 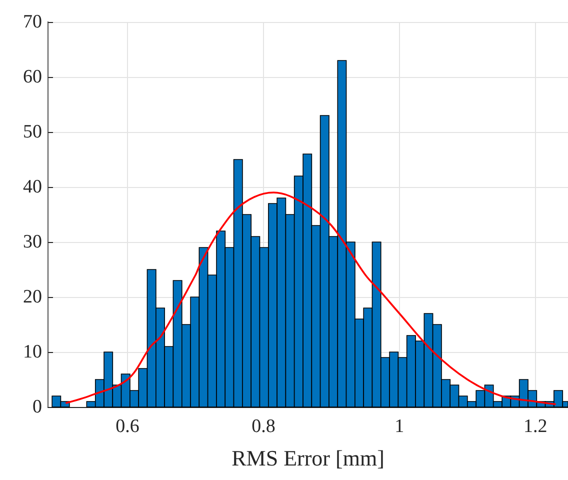 What do you see at coordinates (32, 297) in the screenshot?
I see `y-tick-label: 20` at bounding box center [32, 297].